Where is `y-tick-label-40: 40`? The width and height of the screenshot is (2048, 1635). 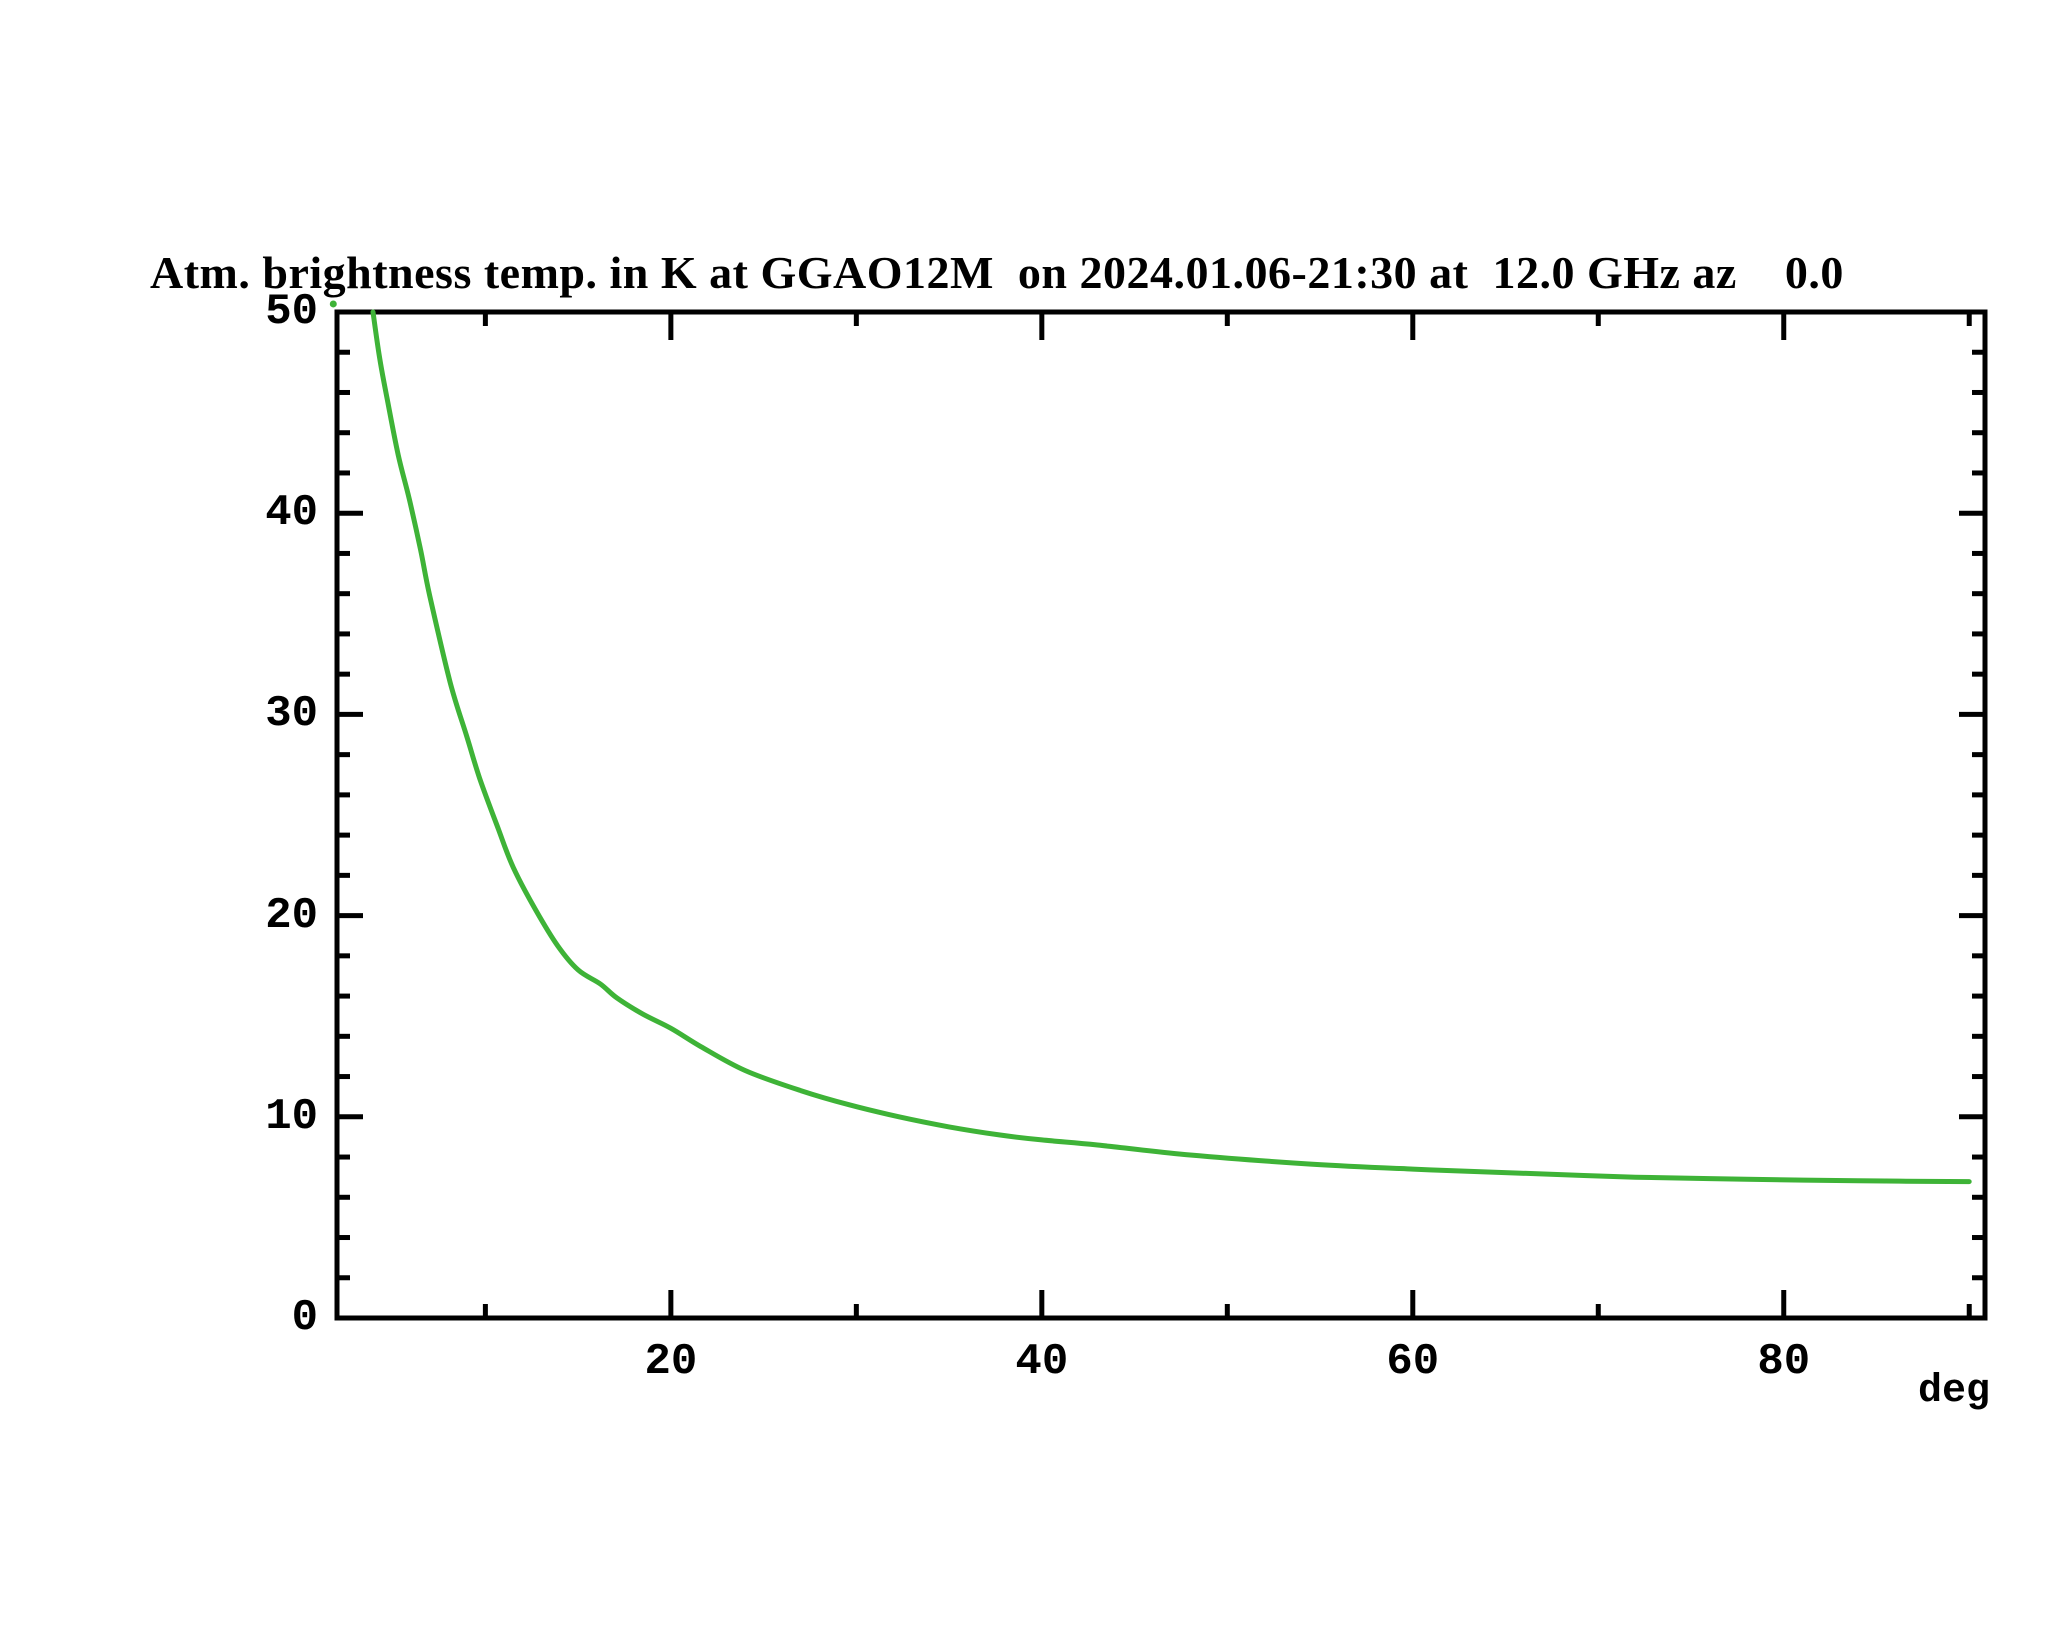
y-tick-label-40: 40 is located at coordinates (291, 513).